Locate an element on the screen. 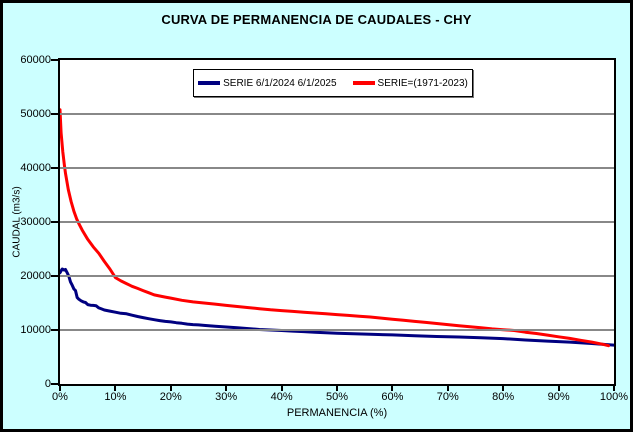  x-tick-label: 40% is located at coordinates (281, 397).